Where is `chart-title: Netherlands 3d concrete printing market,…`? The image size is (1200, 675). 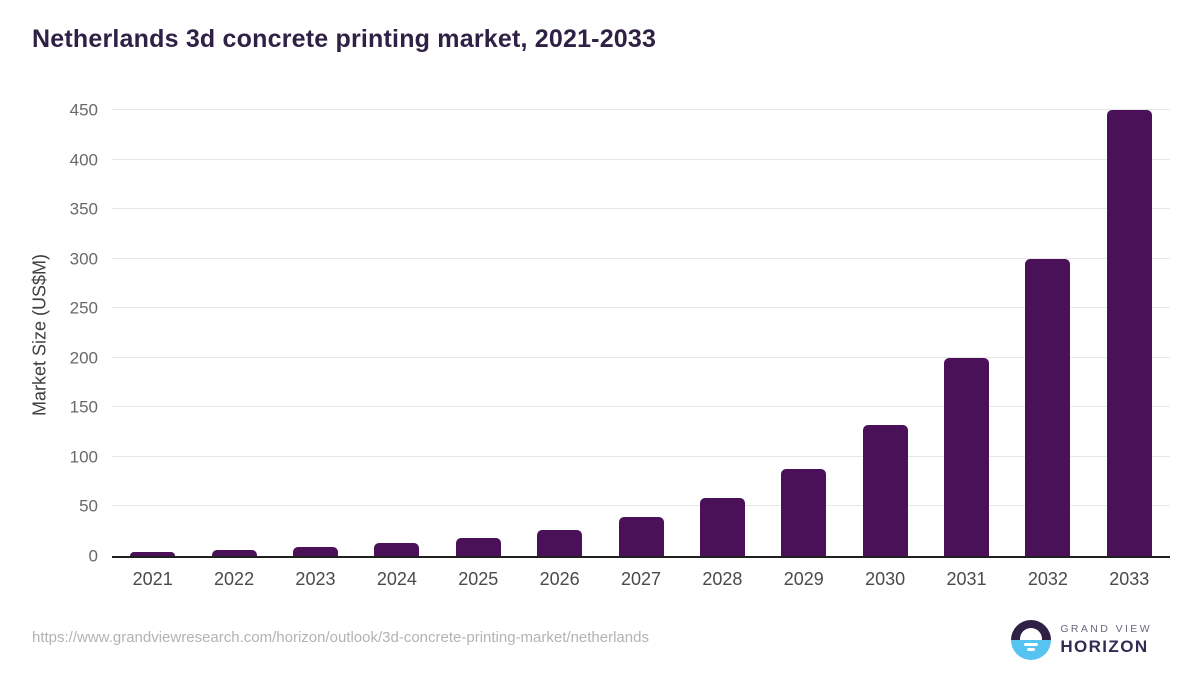
chart-title: Netherlands 3d concrete printing market,… is located at coordinates (344, 39).